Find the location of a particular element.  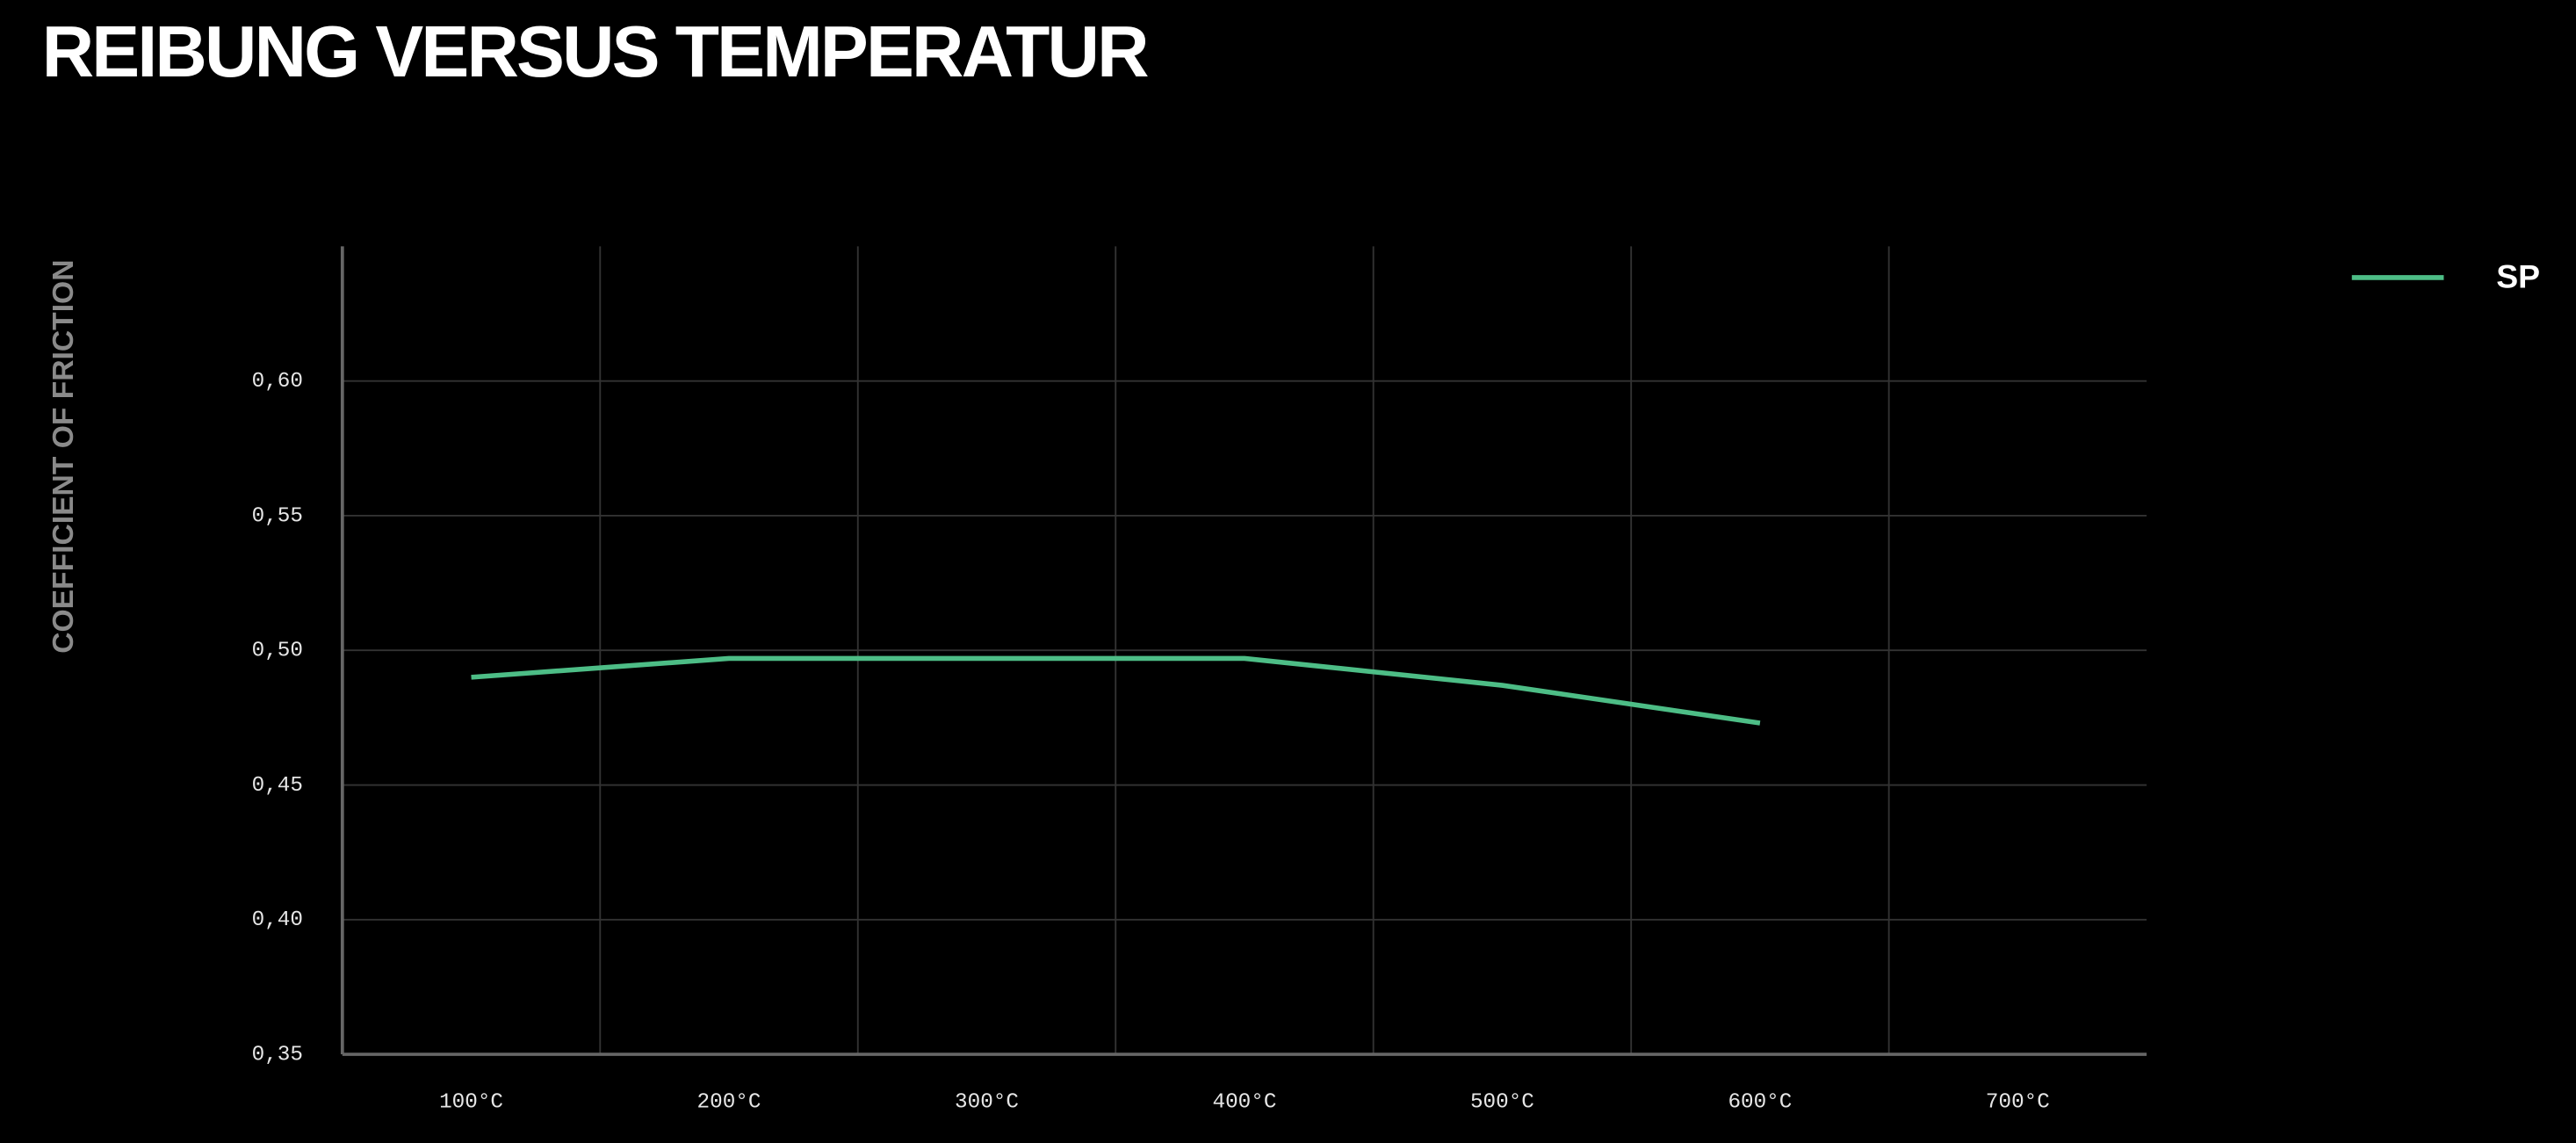

chart-title: REIBUNG VERSUS TEMPERATUR is located at coordinates (595, 52).